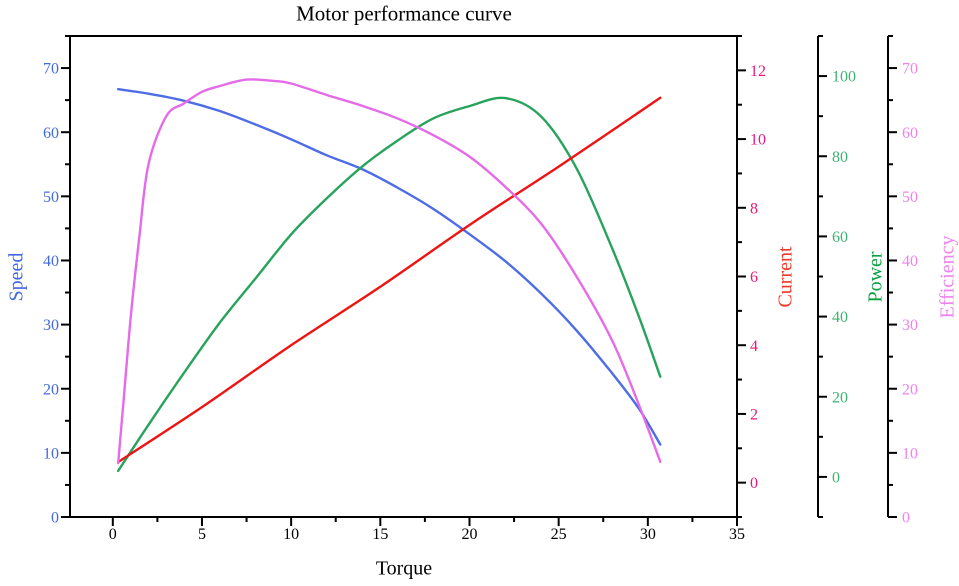 The width and height of the screenshot is (959, 586). Describe the element at coordinates (910, 453) in the screenshot. I see `efficiency-tick-label: 10` at that location.